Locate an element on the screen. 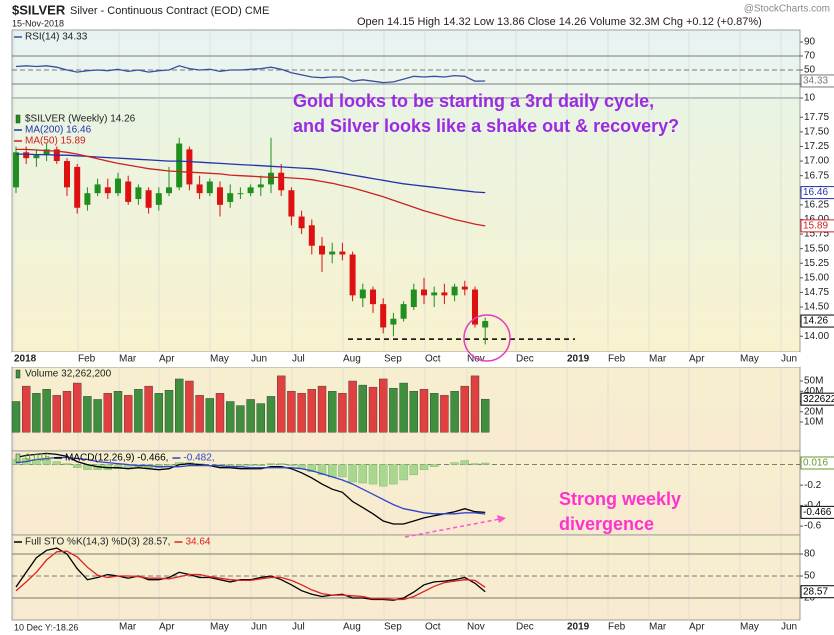 This screenshot has height=635, width=834. x-tick-label: 2019 is located at coordinates (578, 359).